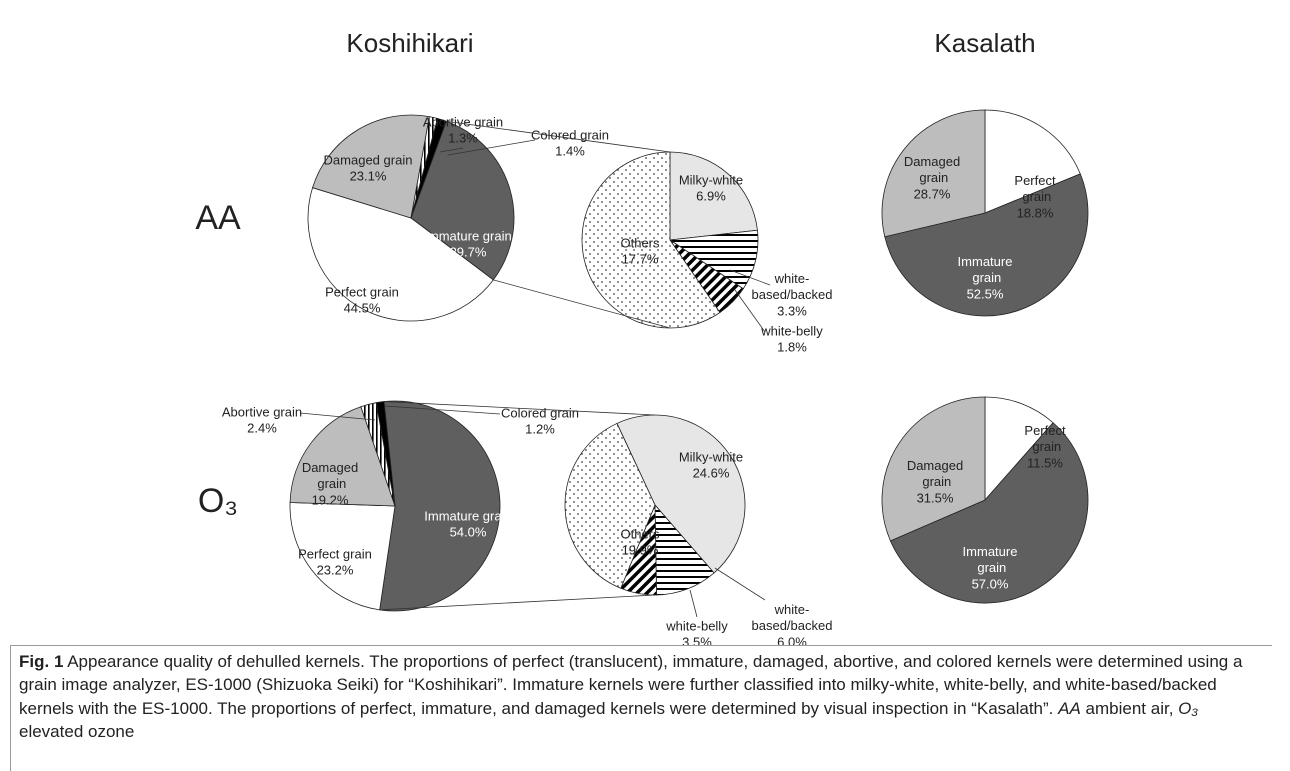  I want to click on column-header: Koshihikari, so click(409, 43).